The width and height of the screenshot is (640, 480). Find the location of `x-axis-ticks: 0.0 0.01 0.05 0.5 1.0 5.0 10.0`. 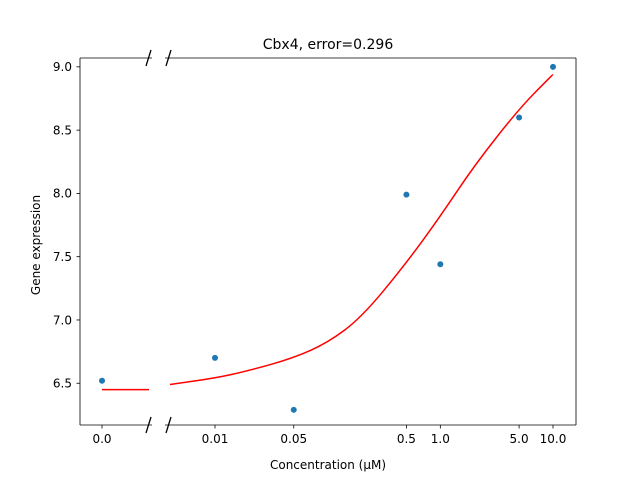

x-axis-ticks: 0.0 0.01 0.05 0.5 1.0 5.0 10.0 is located at coordinates (329, 435).